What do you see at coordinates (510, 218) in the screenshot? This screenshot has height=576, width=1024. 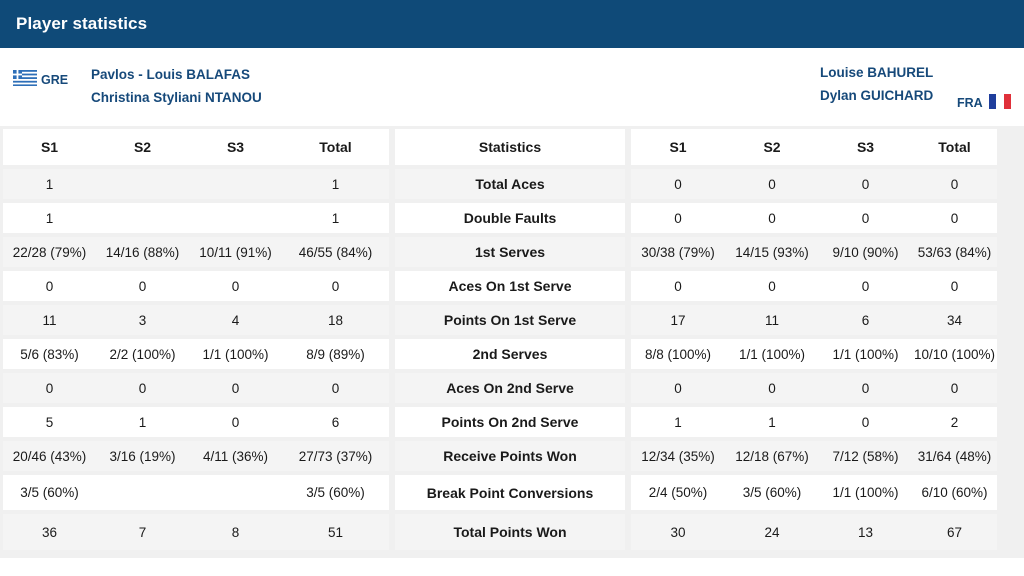 I see `stat-label: Double Faults` at bounding box center [510, 218].